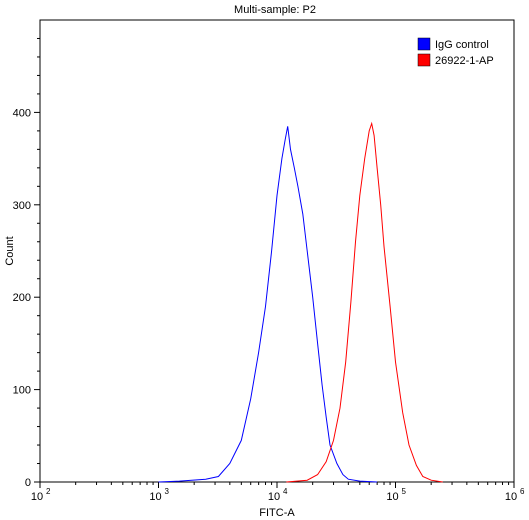  What do you see at coordinates (462, 45) in the screenshot?
I see `legend-label: IgG control` at bounding box center [462, 45].